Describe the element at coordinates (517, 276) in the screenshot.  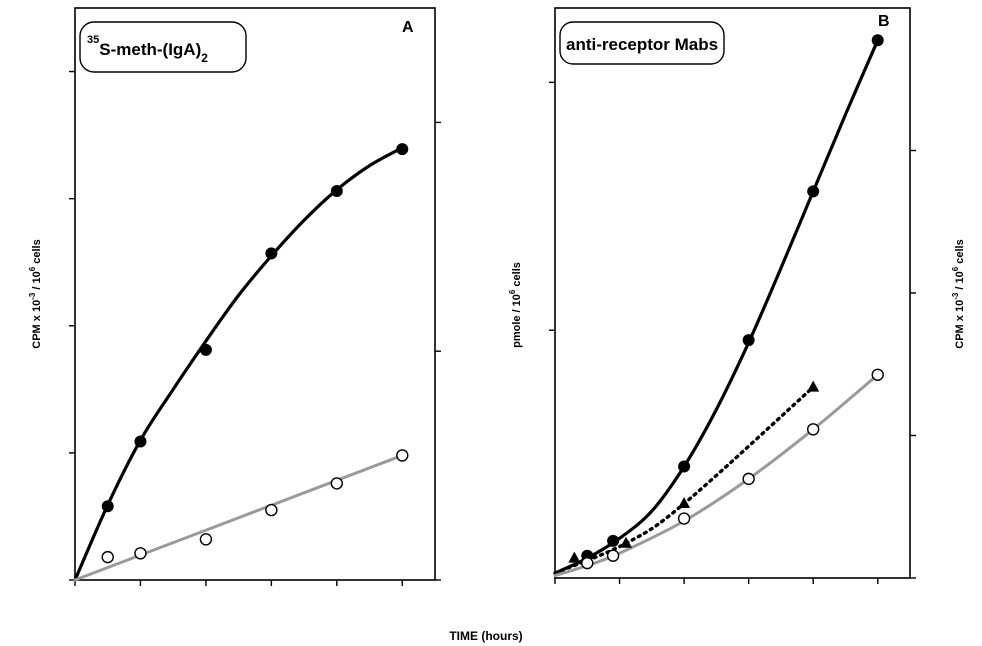
I see `panel-b-ylabel-left-end: cells` at that location.